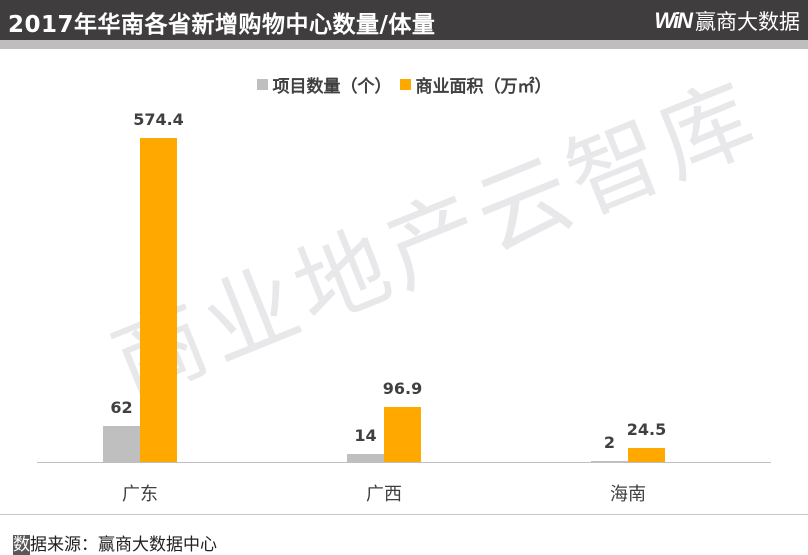 The image size is (808, 555). Describe the element at coordinates (404, 44) in the screenshot. I see `header-stripe` at that location.